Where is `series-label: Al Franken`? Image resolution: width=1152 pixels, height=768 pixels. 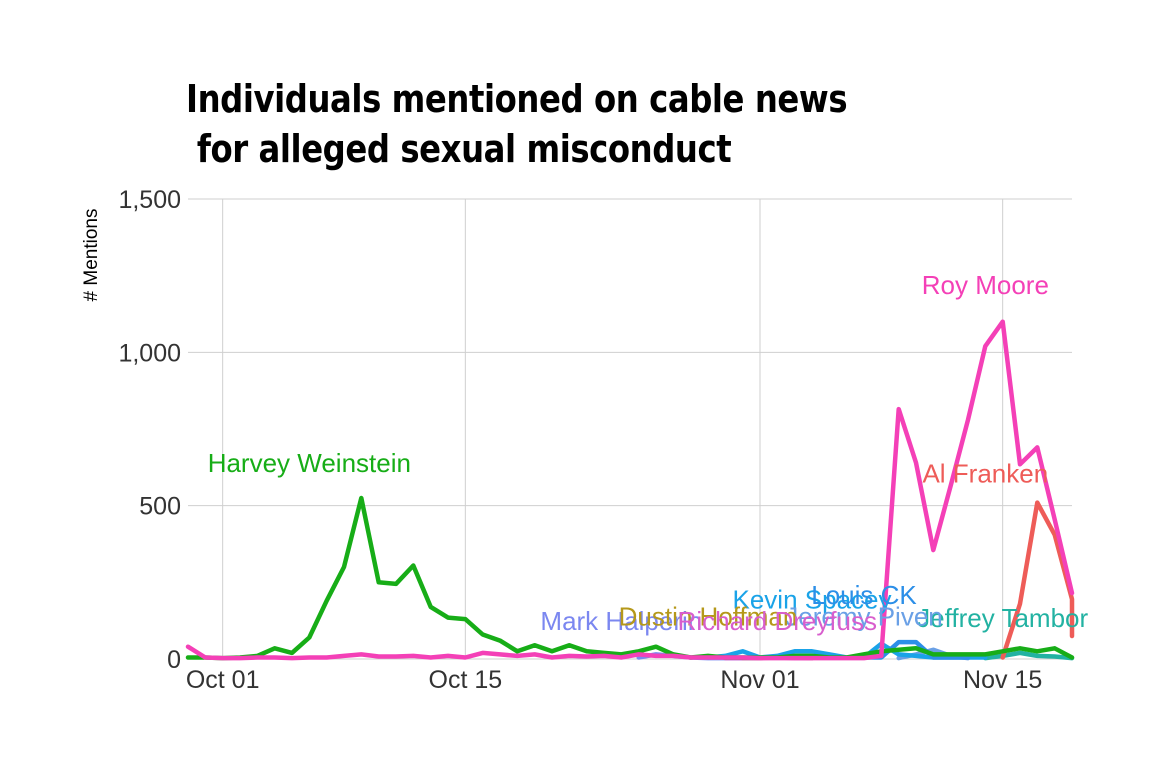
series-label: Al Franken is located at coordinates (985, 474).